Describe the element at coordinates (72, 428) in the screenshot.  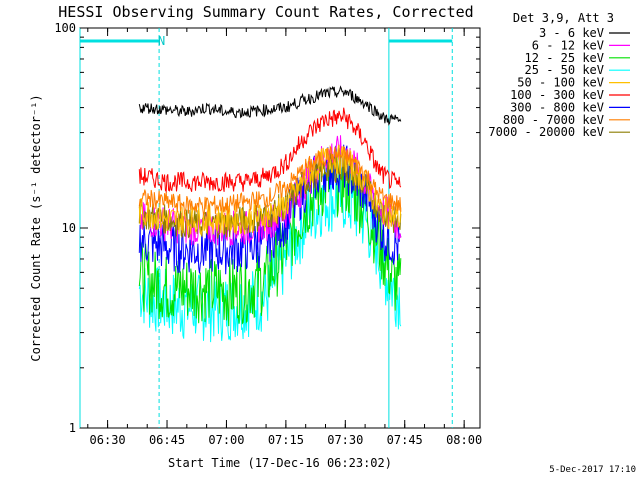
I see `y-tick-label-0: 1` at that location.